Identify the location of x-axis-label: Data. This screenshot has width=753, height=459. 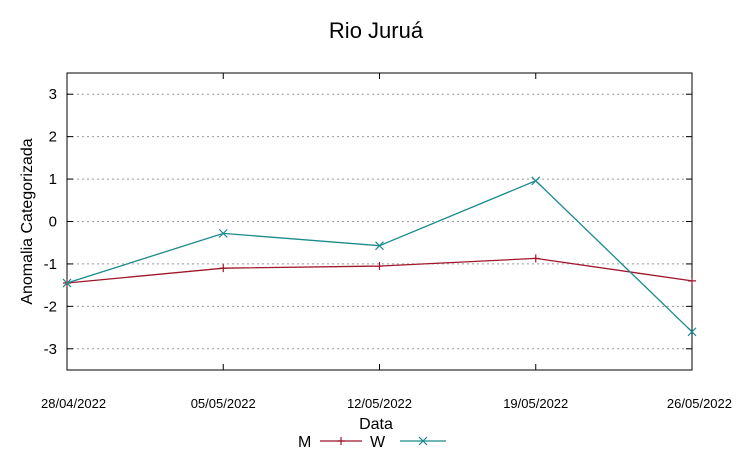
(376, 424).